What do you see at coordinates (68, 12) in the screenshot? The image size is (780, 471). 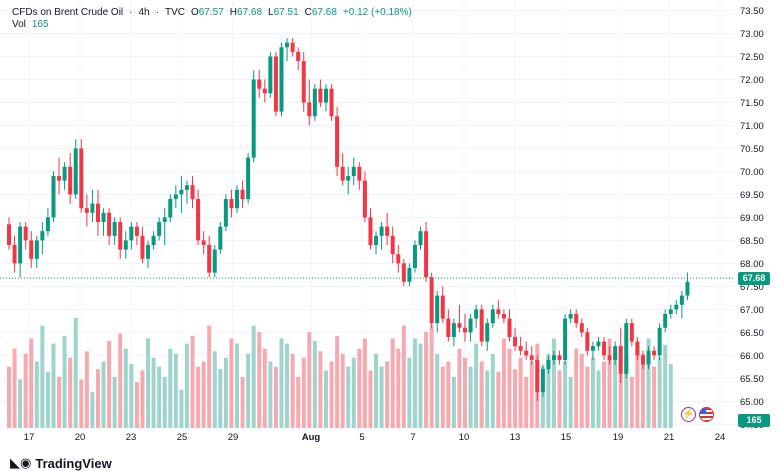 I see `symbol-name: CFDs on Brent Crude Oil` at bounding box center [68, 12].